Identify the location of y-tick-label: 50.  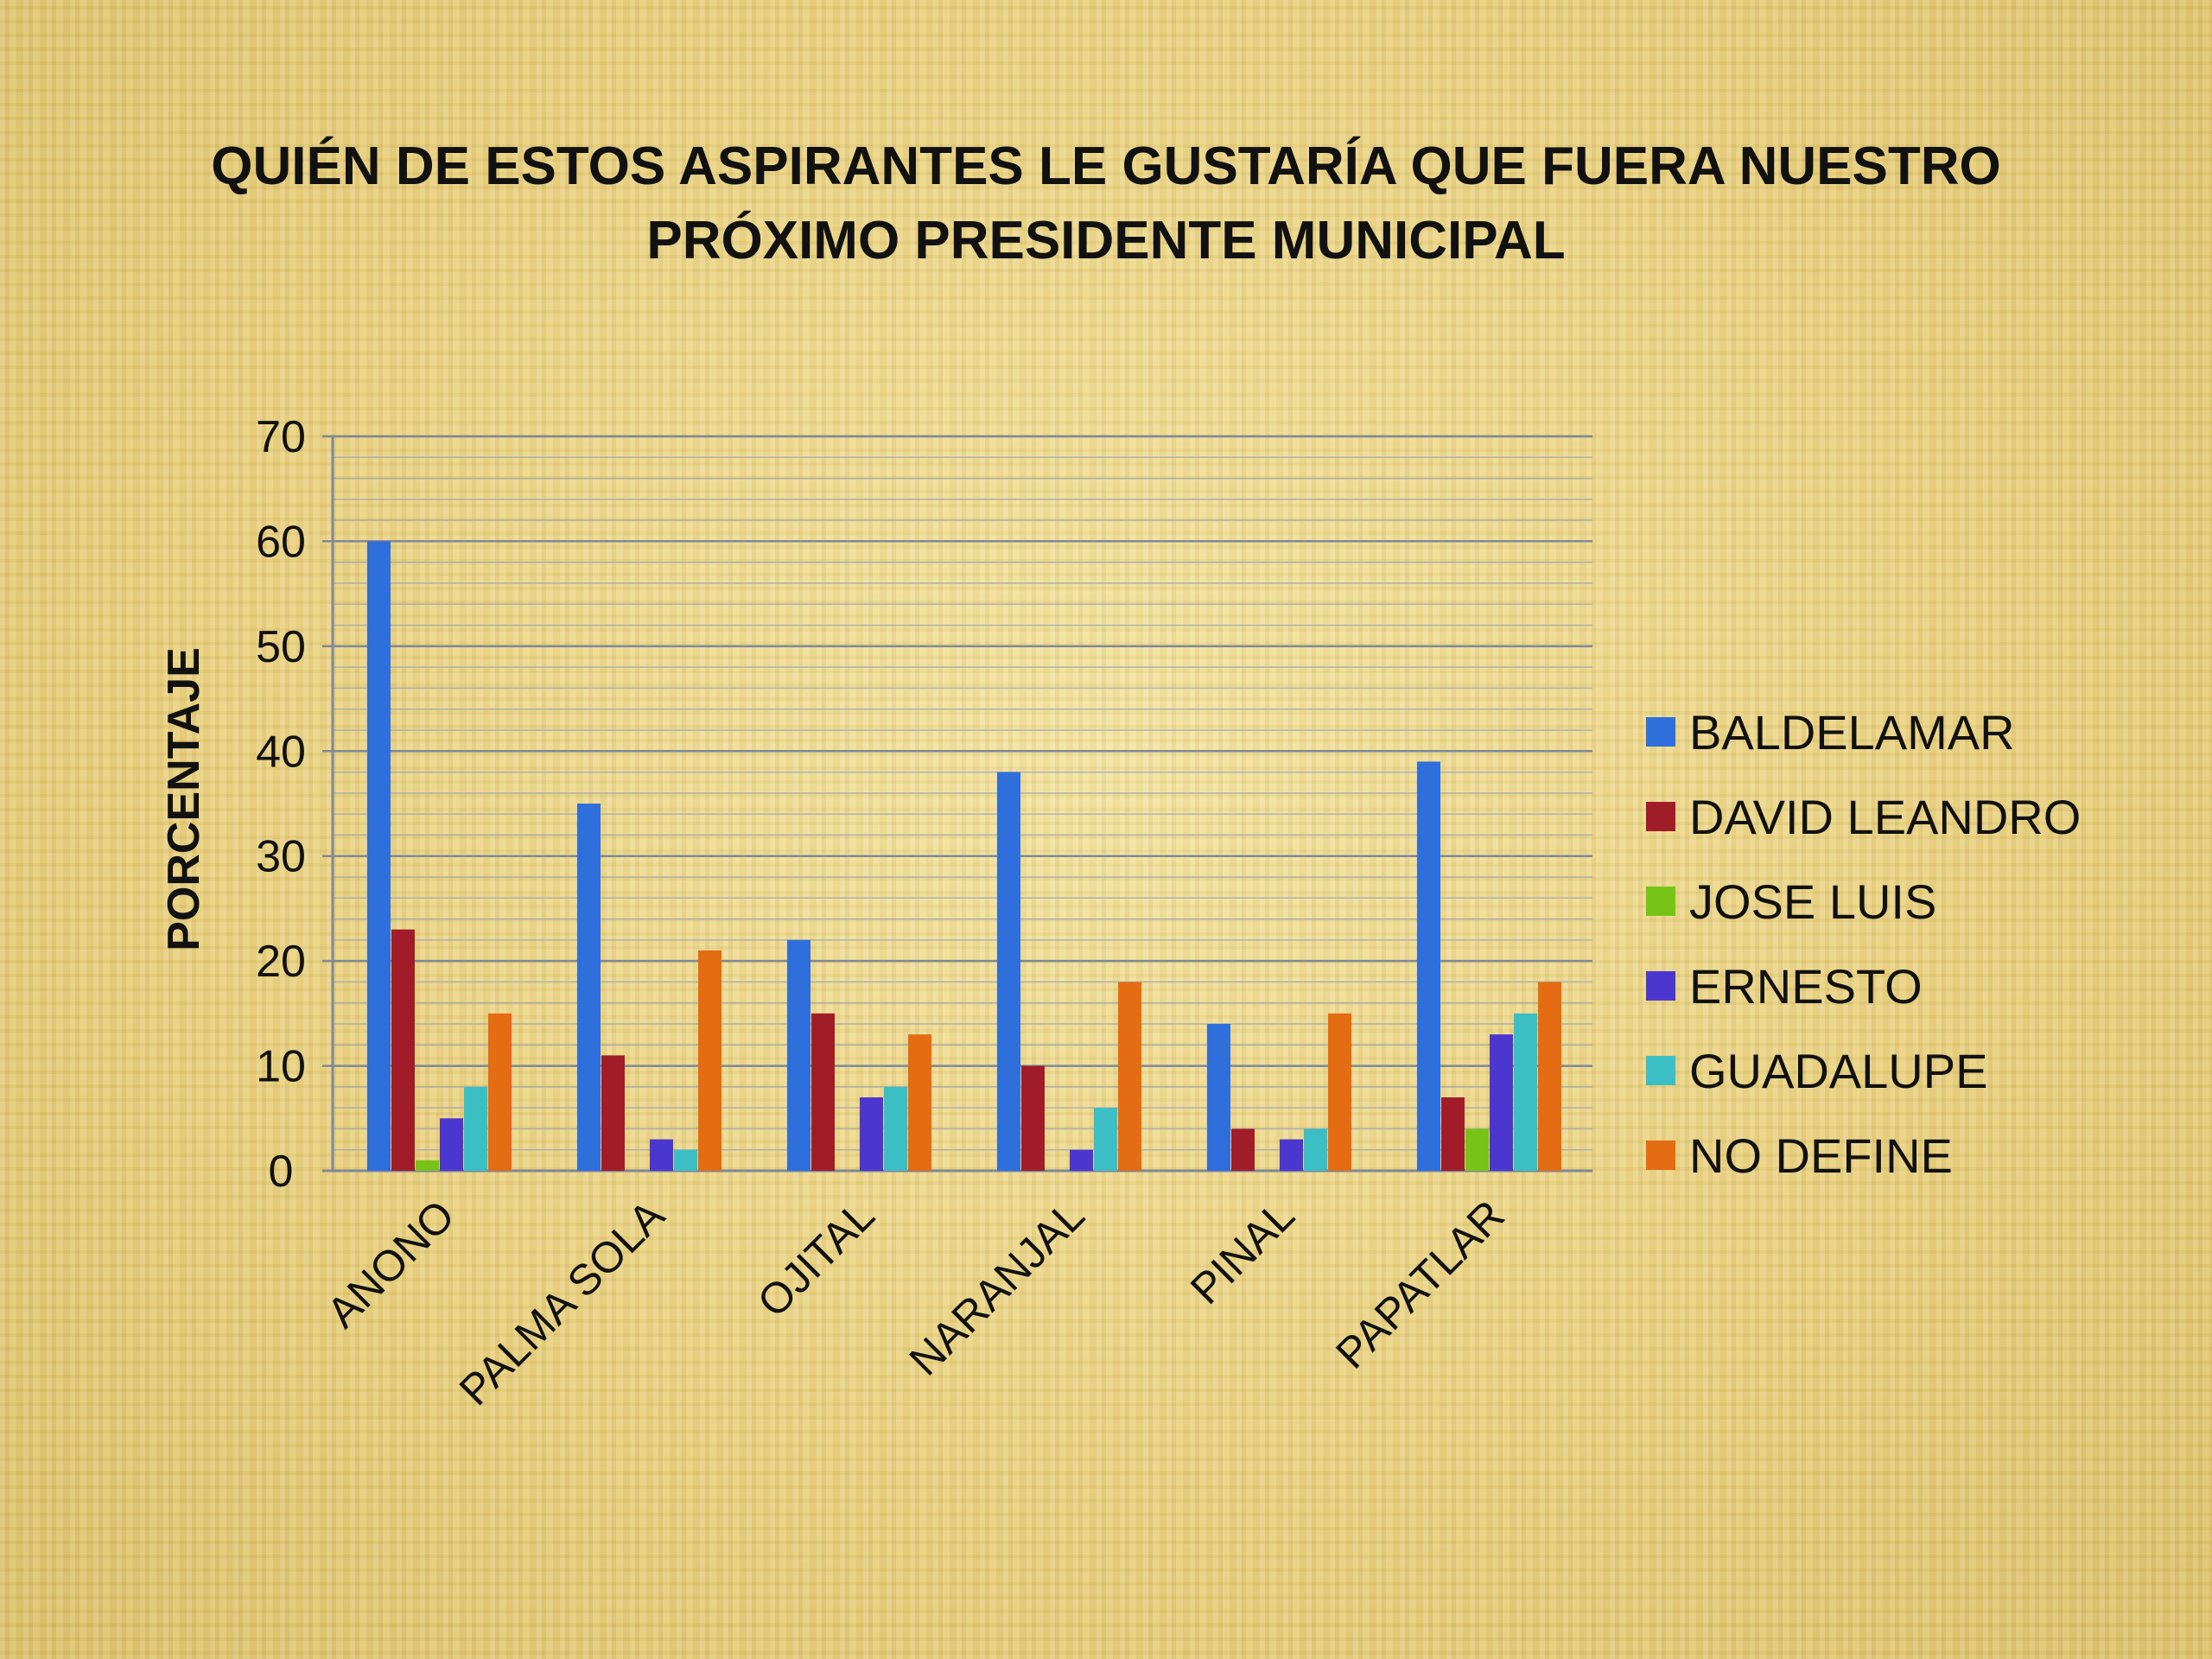
(281, 647).